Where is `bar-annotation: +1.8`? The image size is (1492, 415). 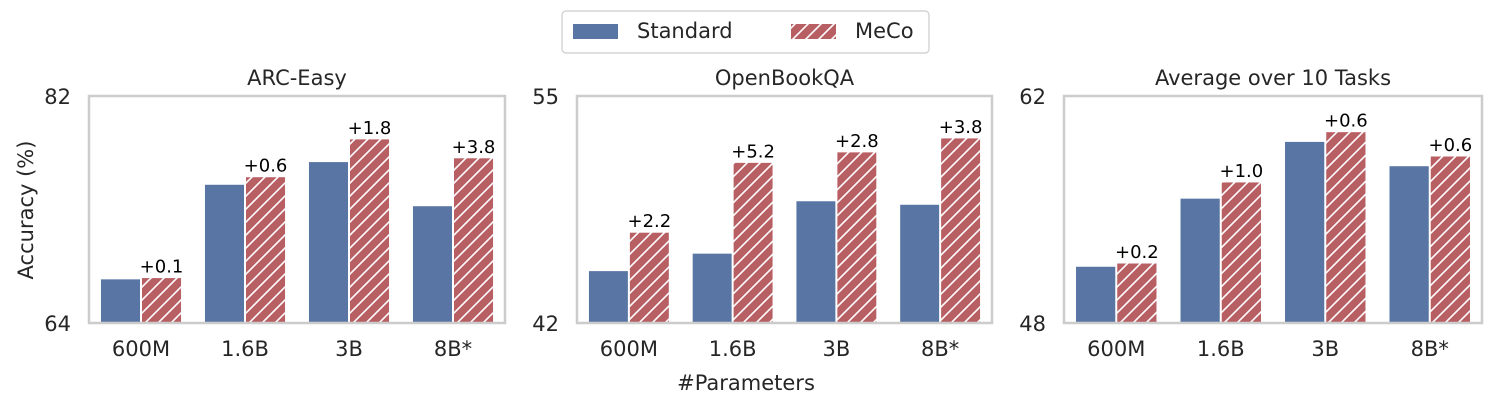
bar-annotation: +1.8 is located at coordinates (370, 128).